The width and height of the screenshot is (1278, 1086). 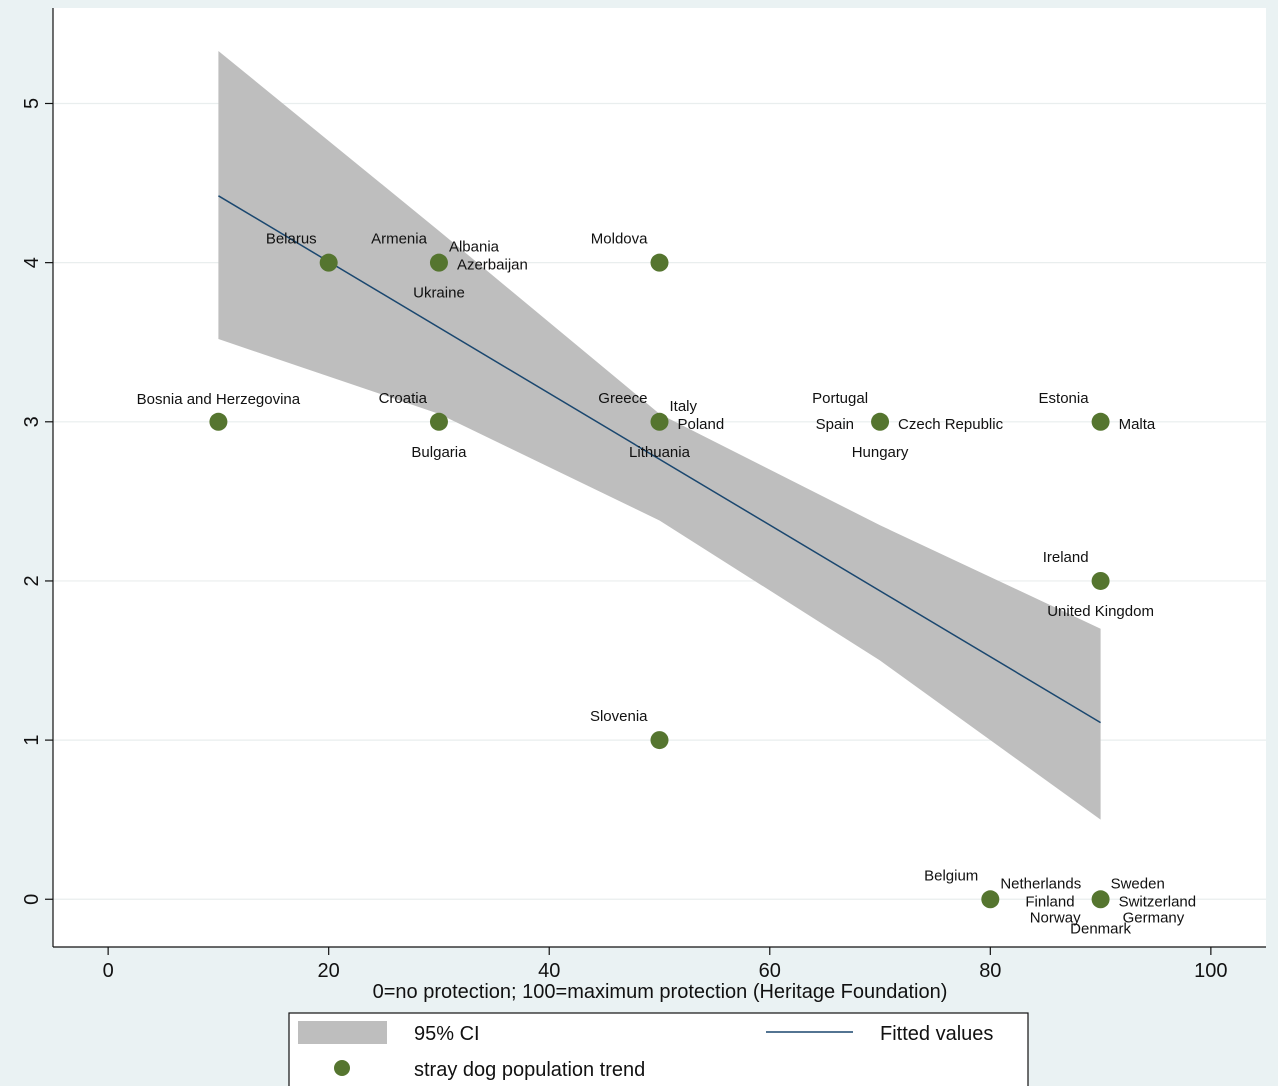 I want to click on point-label: Spain, so click(x=835, y=424).